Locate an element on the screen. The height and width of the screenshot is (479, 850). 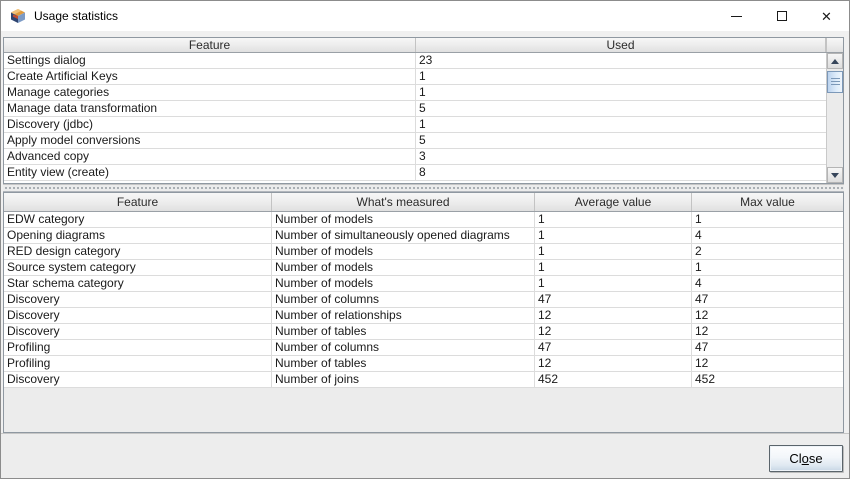
minimize-icon is located at coordinates (736, 16).